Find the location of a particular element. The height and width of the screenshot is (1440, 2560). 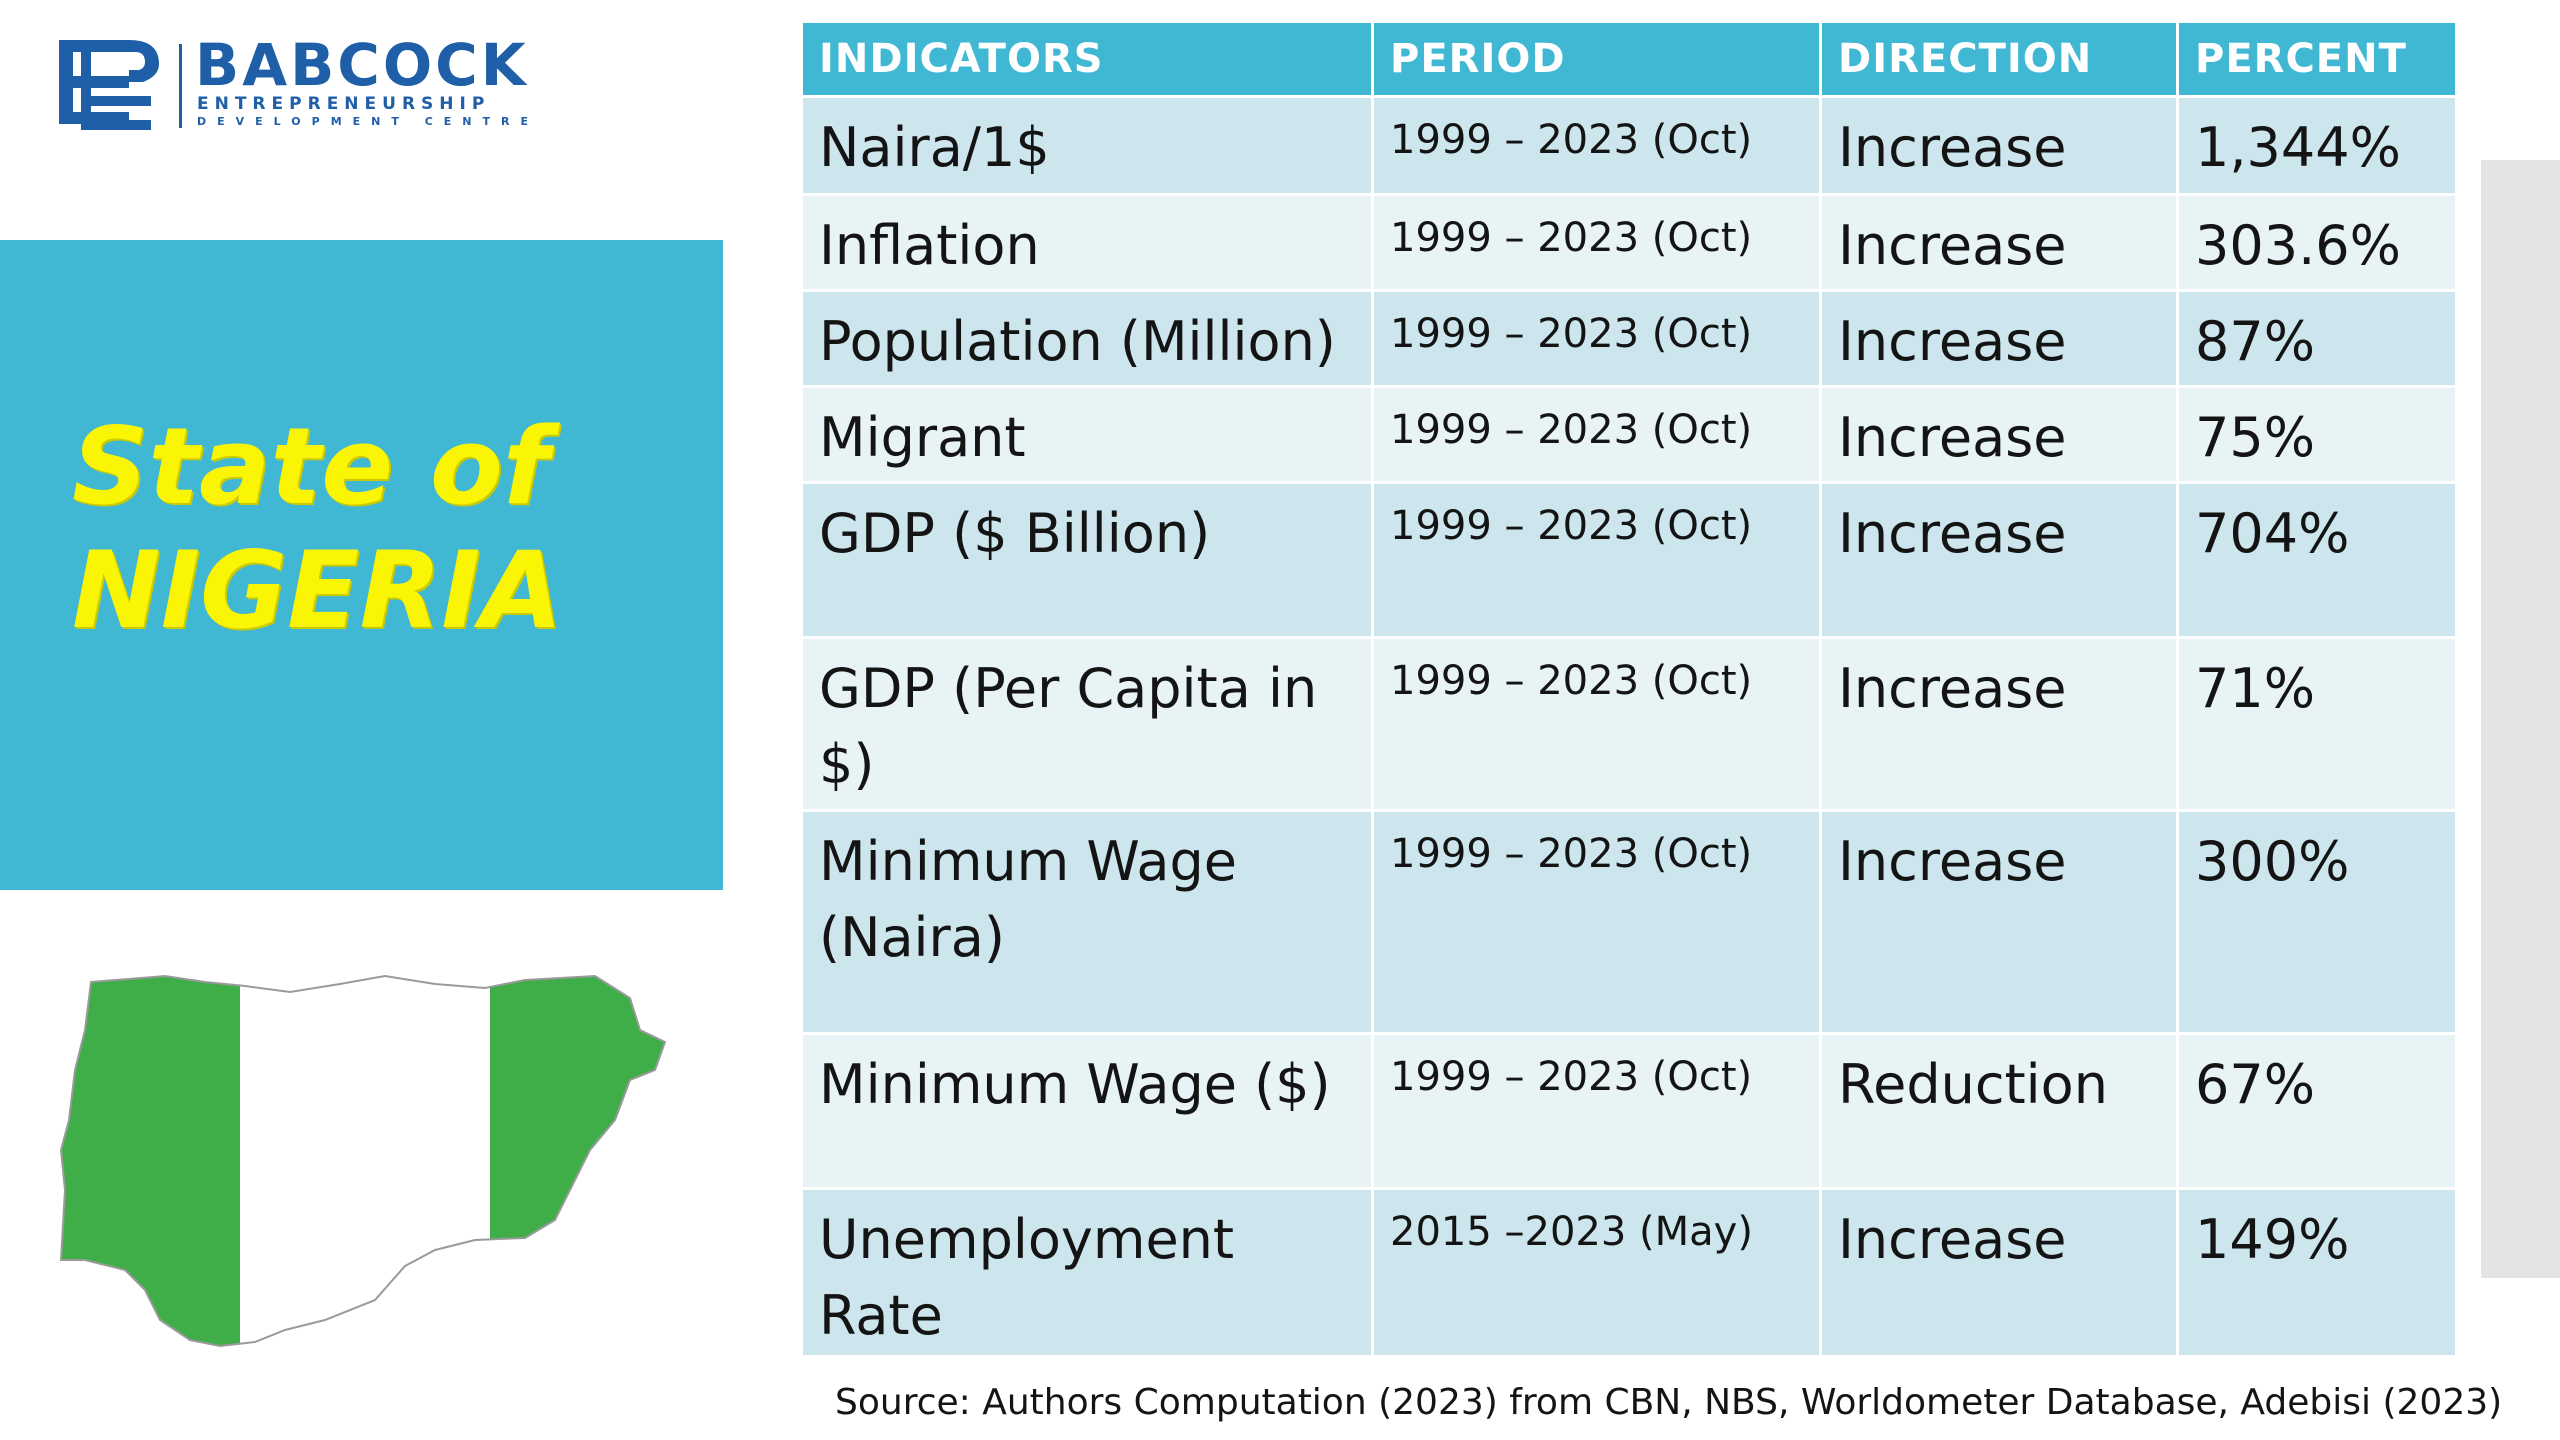

logo-name: BABCOCK is located at coordinates (362, 65).